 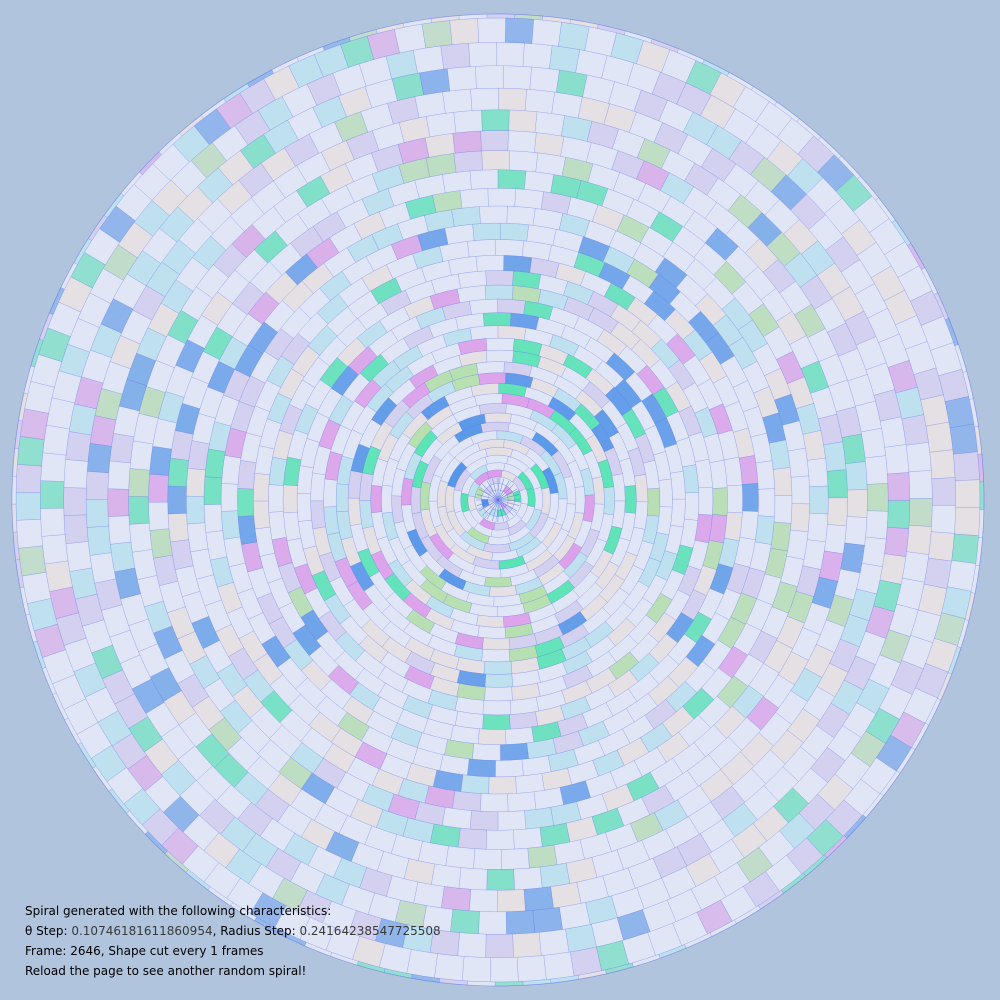 I want to click on theta-step-value: 0.10746181611860954, so click(x=142, y=931).